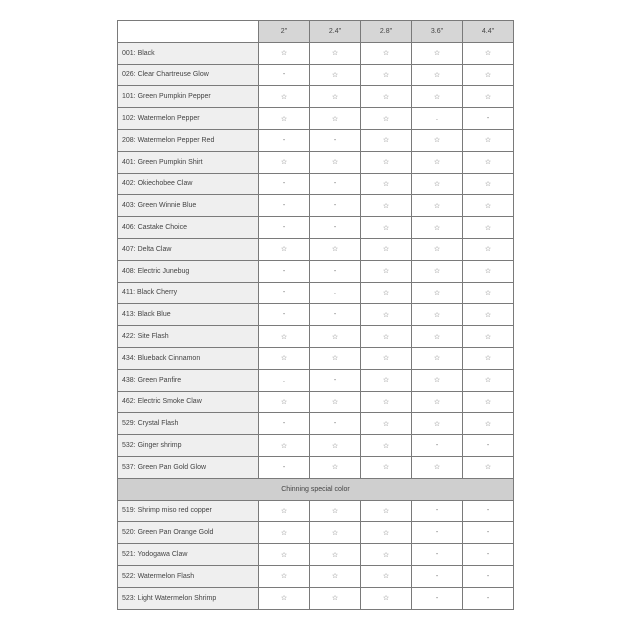 The image size is (630, 630). I want to click on table-row: 438: Green Panfire. - ☆ ☆ ☆, so click(315, 380).